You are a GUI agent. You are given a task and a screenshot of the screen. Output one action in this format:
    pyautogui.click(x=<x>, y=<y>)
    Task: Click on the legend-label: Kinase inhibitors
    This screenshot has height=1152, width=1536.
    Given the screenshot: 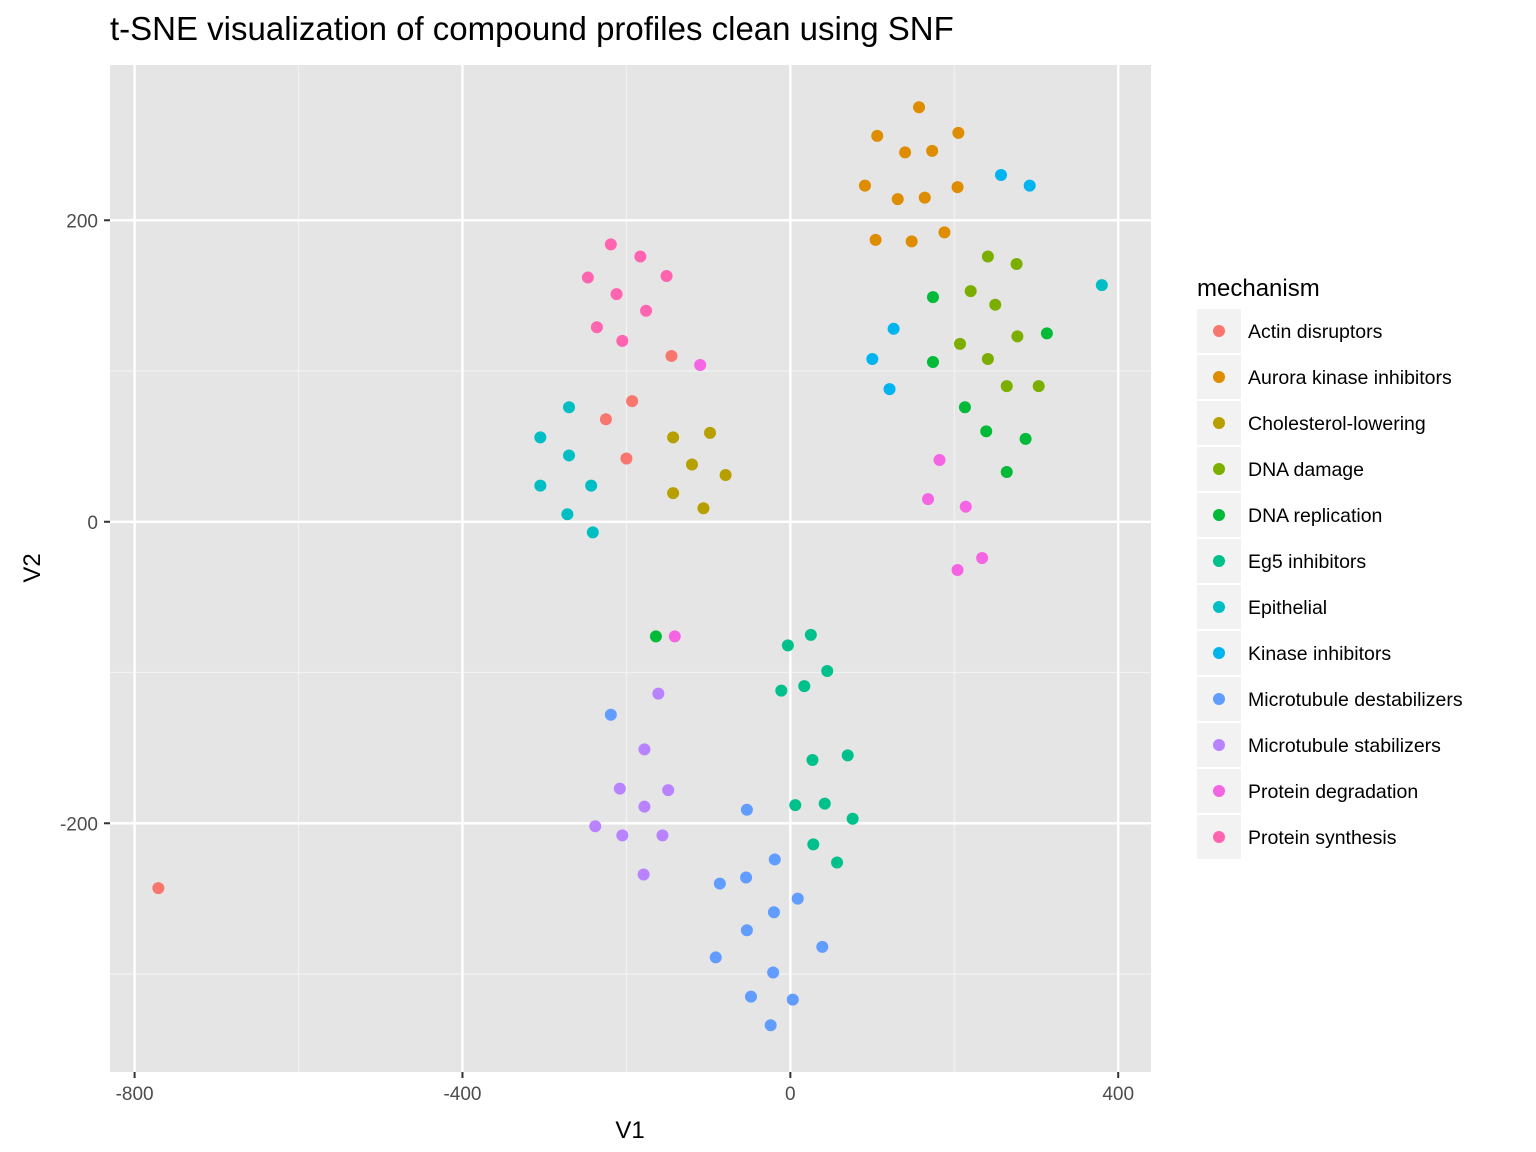 What is the action you would take?
    pyautogui.click(x=1319, y=654)
    